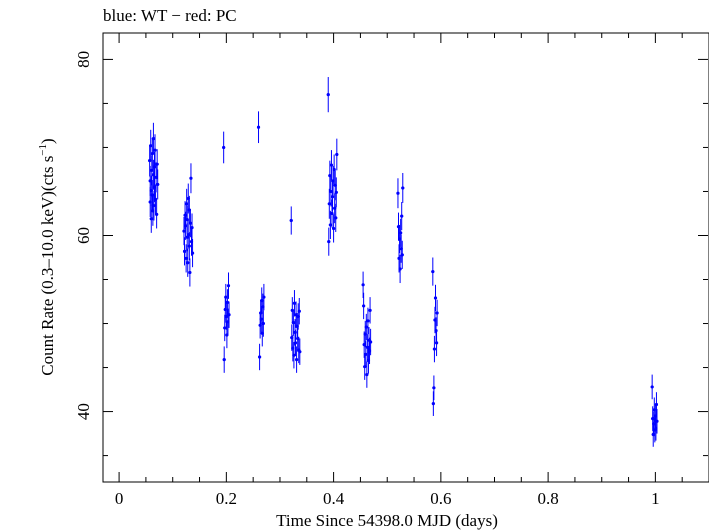  What do you see at coordinates (47, 266) in the screenshot?
I see `y-axis-label-main: Count Rate (0.3–10.0 keV)(cts s` at bounding box center [47, 266].